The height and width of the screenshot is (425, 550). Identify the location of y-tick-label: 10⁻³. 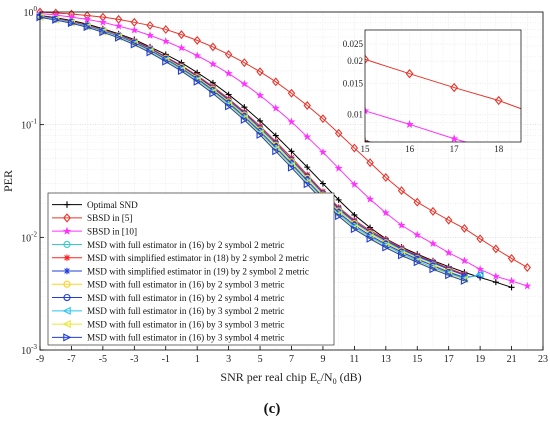
(29, 350).